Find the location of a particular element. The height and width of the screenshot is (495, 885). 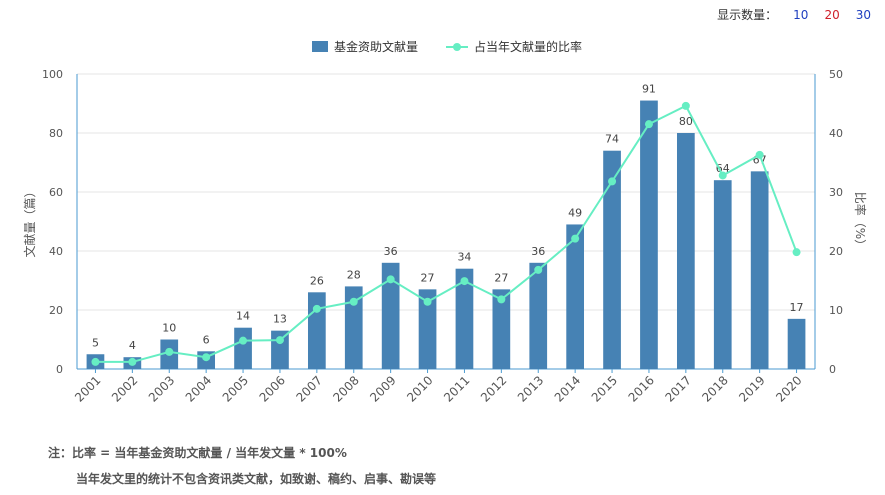

legend-bar-label: 基金资助文献量 is located at coordinates (376, 46).